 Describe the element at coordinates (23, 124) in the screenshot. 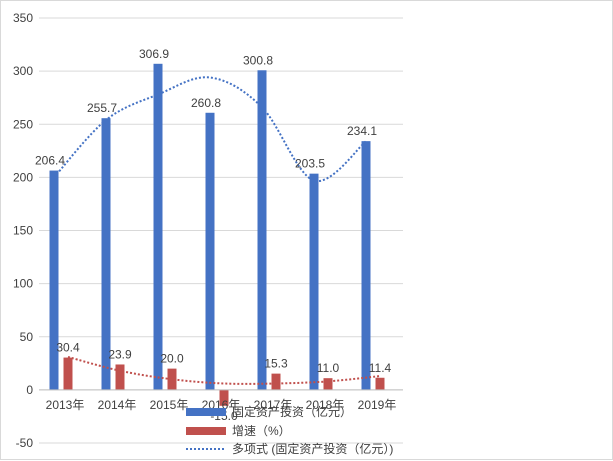

I see `y-tick-label: 250` at that location.